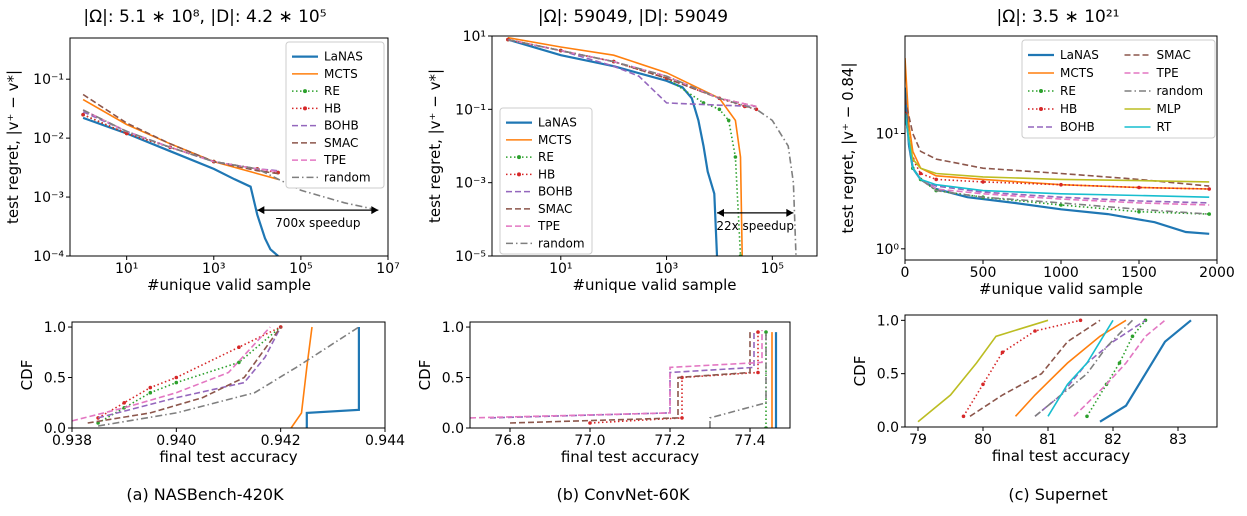  I want to click on legend-label-smac: SMAC, so click(341, 143).